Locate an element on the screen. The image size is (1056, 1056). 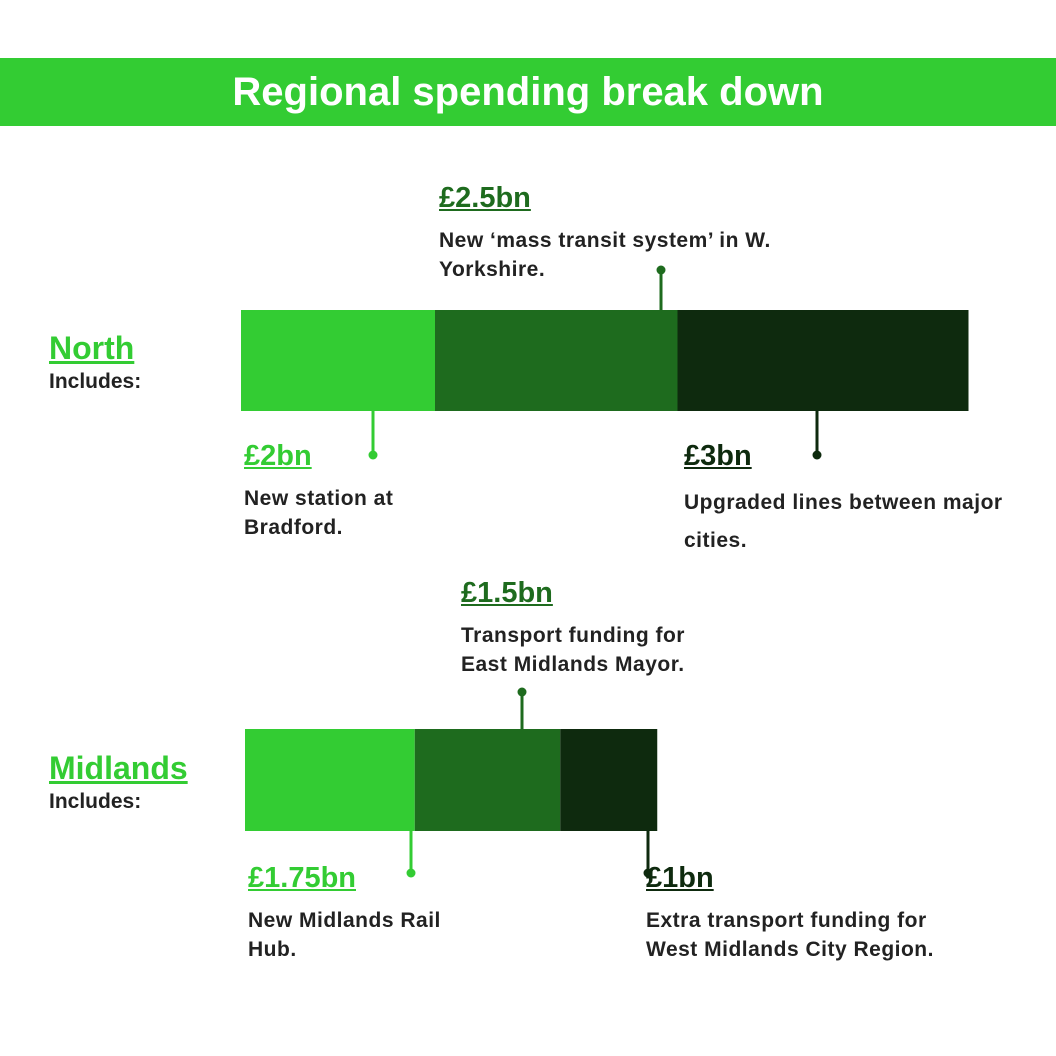
region-name-midlands: Midlands is located at coordinates (118, 768).